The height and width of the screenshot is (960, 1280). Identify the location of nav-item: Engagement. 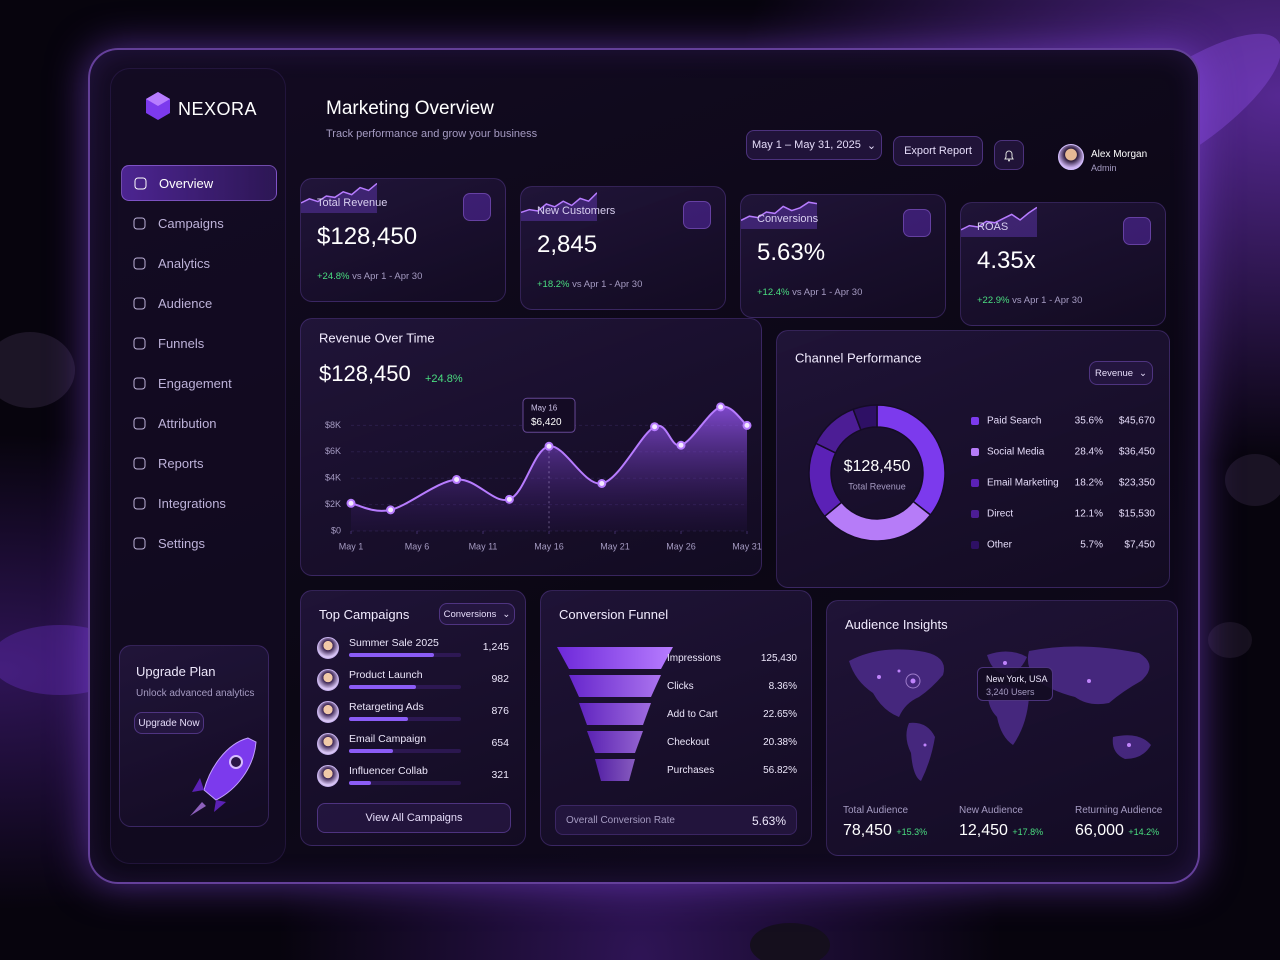
(199, 383).